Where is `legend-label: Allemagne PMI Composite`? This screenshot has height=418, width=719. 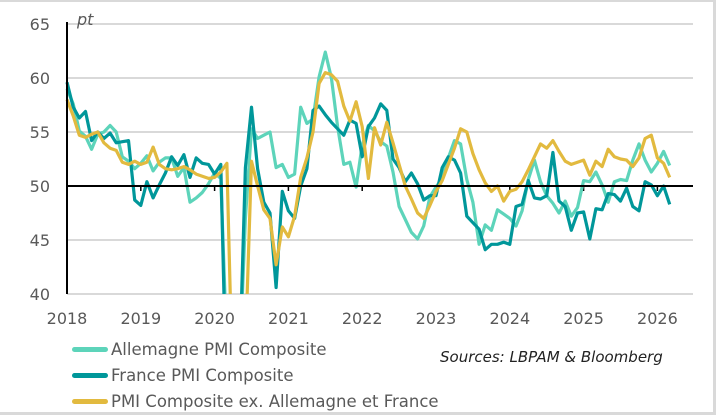 legend-label: Allemagne PMI Composite is located at coordinates (219, 349).